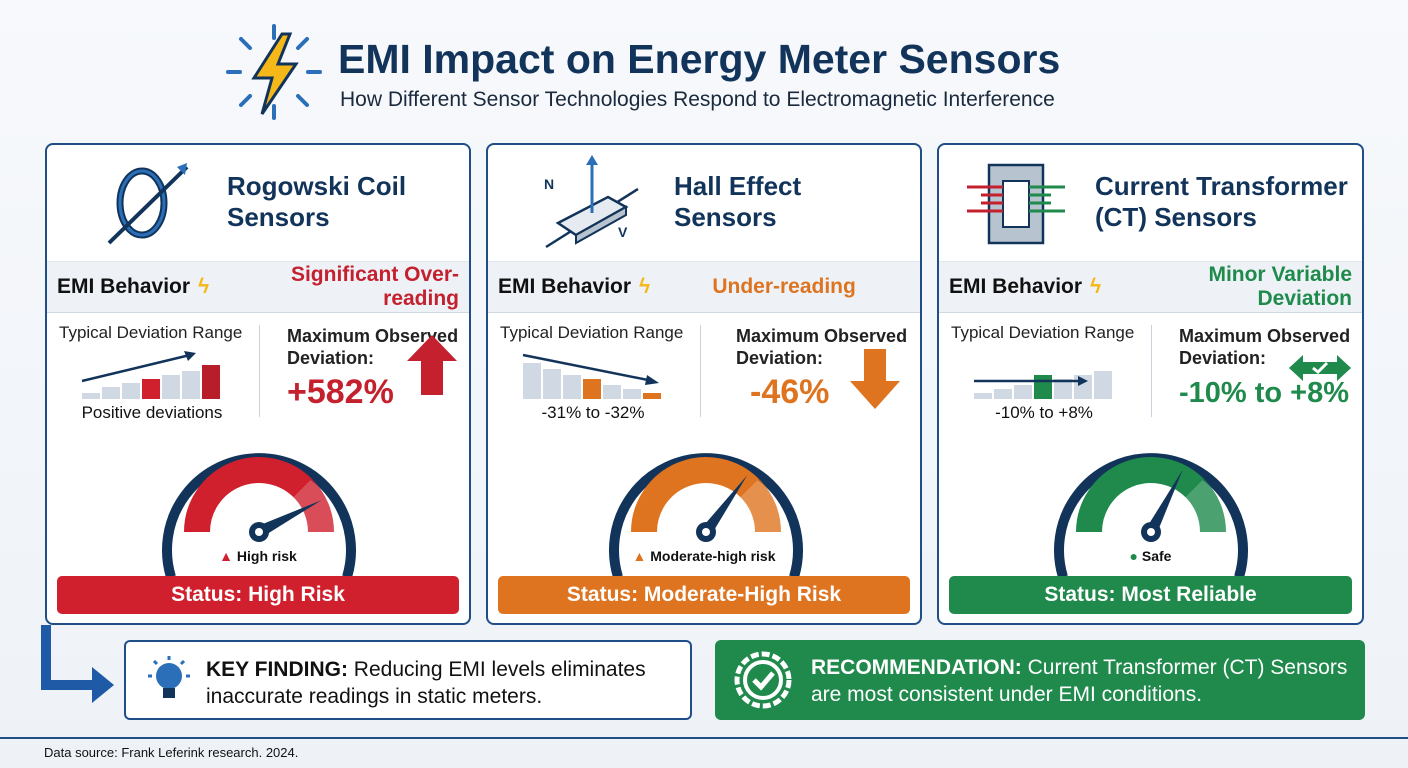 The image size is (1408, 768). Describe the element at coordinates (169, 677) in the screenshot. I see `lightbulb-icon` at that location.